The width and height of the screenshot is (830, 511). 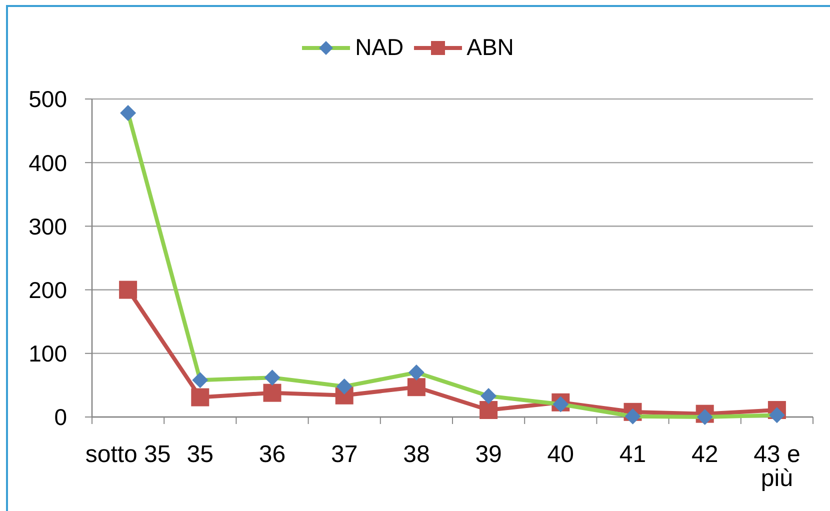 I want to click on x-tick-label: sotto 35, so click(x=128, y=454).